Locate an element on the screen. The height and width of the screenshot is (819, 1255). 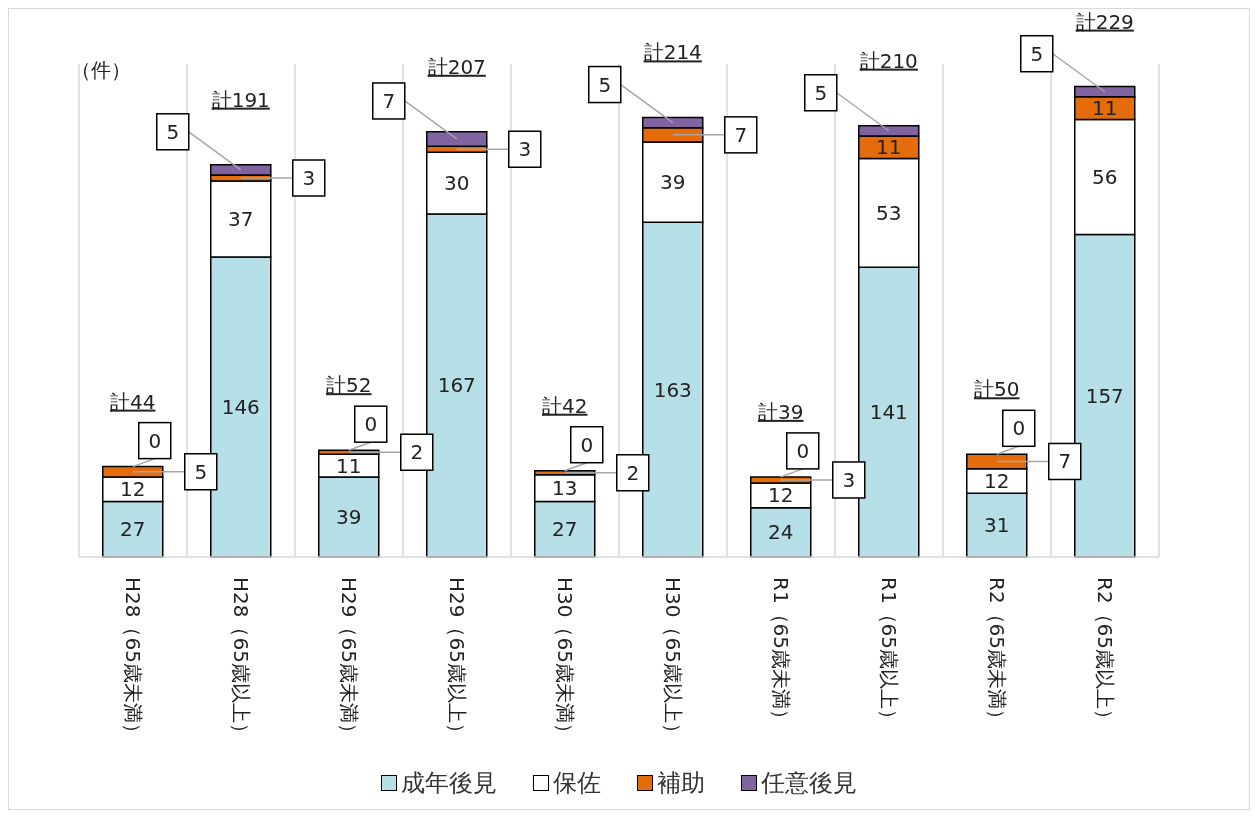
total-label: 計42 is located at coordinates (565, 405).